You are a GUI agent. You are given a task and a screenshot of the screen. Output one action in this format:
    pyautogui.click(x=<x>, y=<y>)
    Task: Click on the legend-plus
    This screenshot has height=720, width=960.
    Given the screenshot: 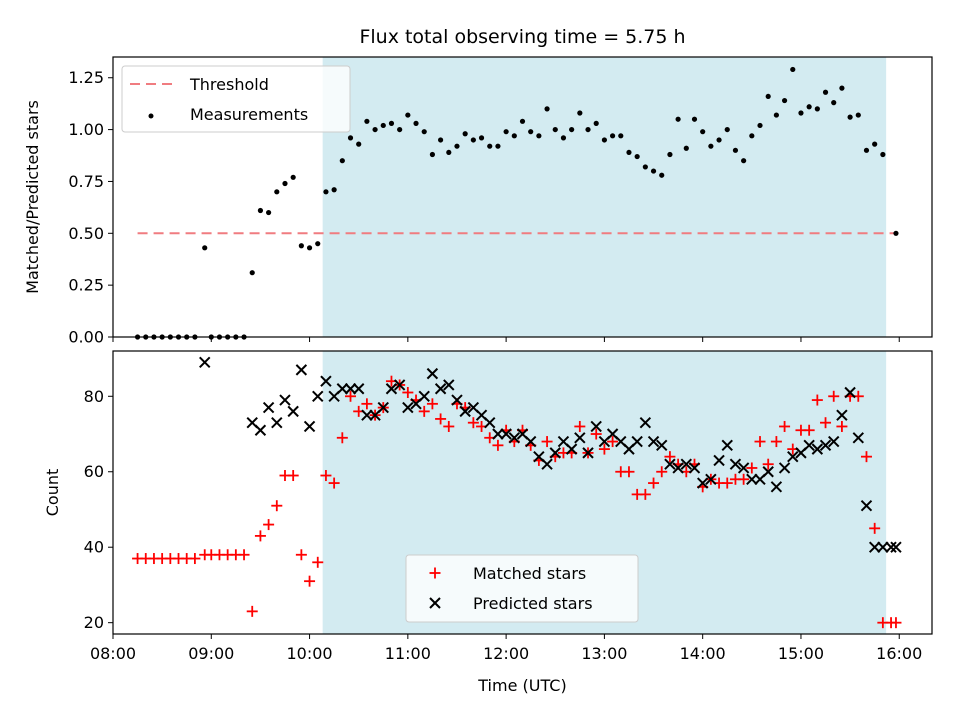 What is the action you would take?
    pyautogui.click(x=435, y=573)
    